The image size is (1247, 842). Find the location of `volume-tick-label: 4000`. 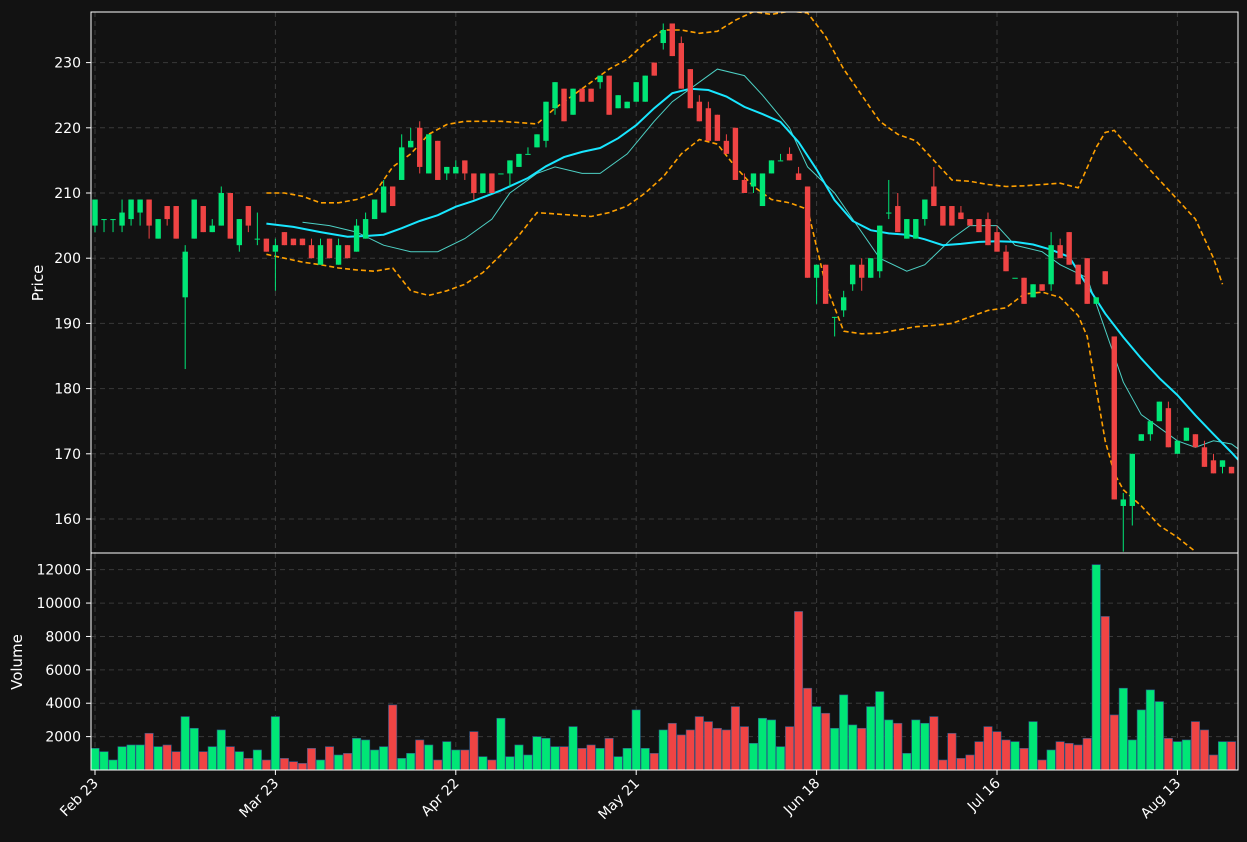

volume-tick-label: 4000 is located at coordinates (63, 704).